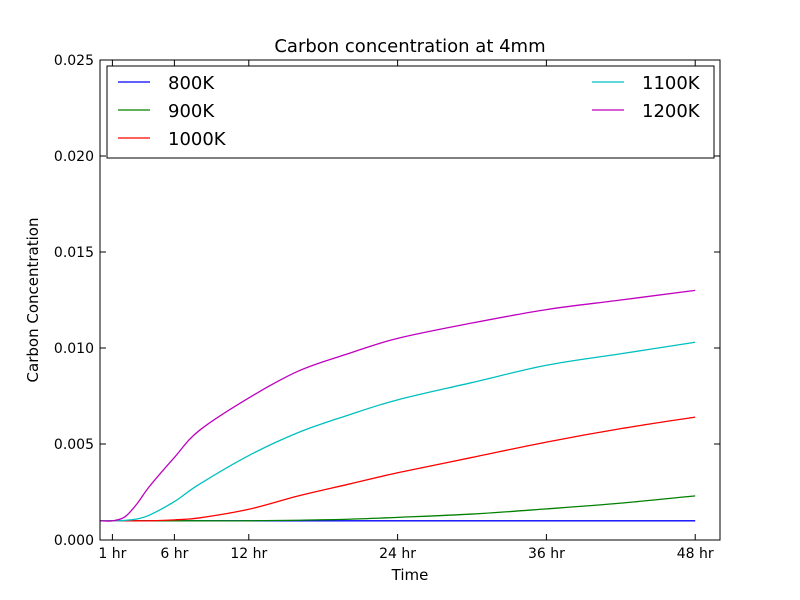 Image resolution: width=800 pixels, height=600 pixels. Describe the element at coordinates (671, 83) in the screenshot. I see `legend-label-1100K: 1100K` at that location.